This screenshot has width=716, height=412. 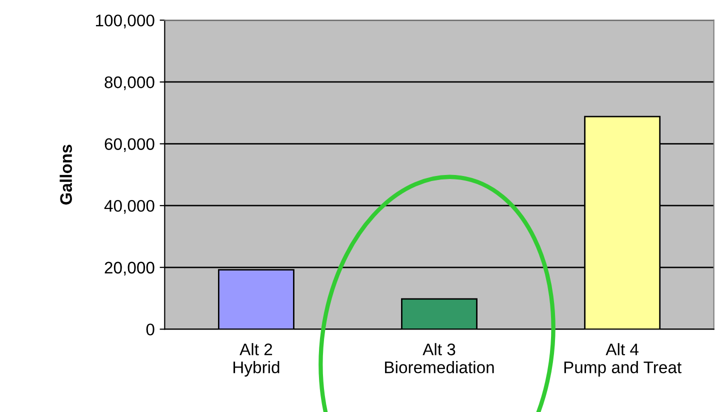 I want to click on x-tick-label: Alt 3 Bioremediation, so click(x=439, y=358).